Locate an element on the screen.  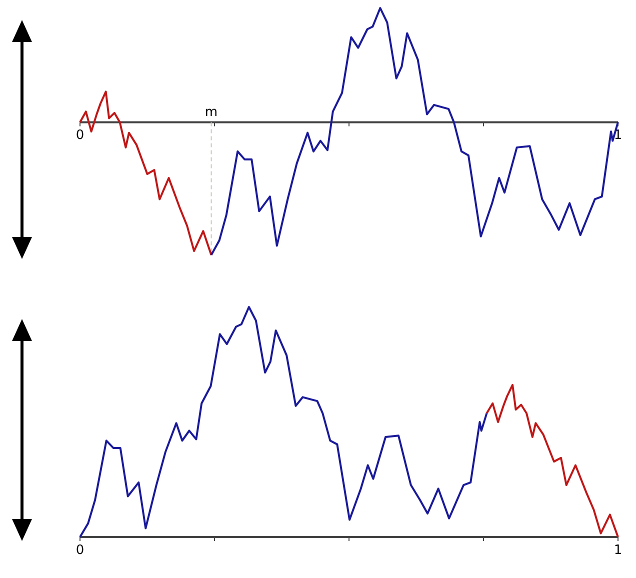
ref-line-label: m is located at coordinates (211, 112).